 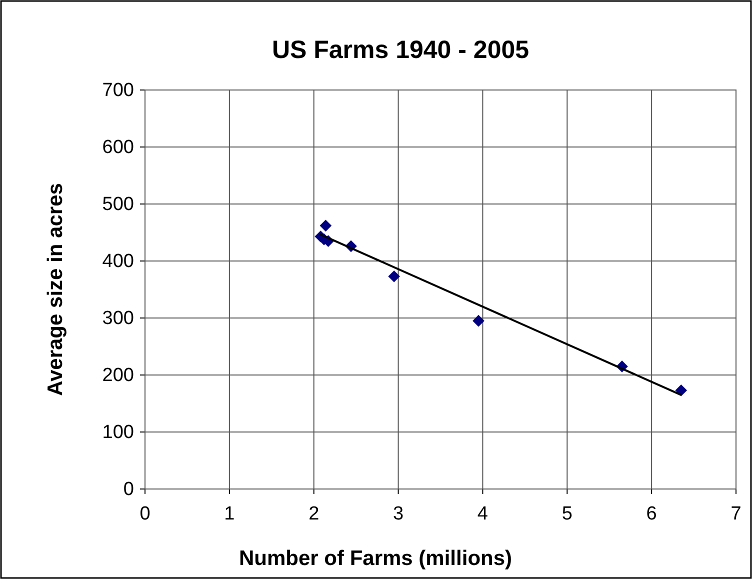 What do you see at coordinates (118, 261) in the screenshot?
I see `y-tick-label: 400` at bounding box center [118, 261].